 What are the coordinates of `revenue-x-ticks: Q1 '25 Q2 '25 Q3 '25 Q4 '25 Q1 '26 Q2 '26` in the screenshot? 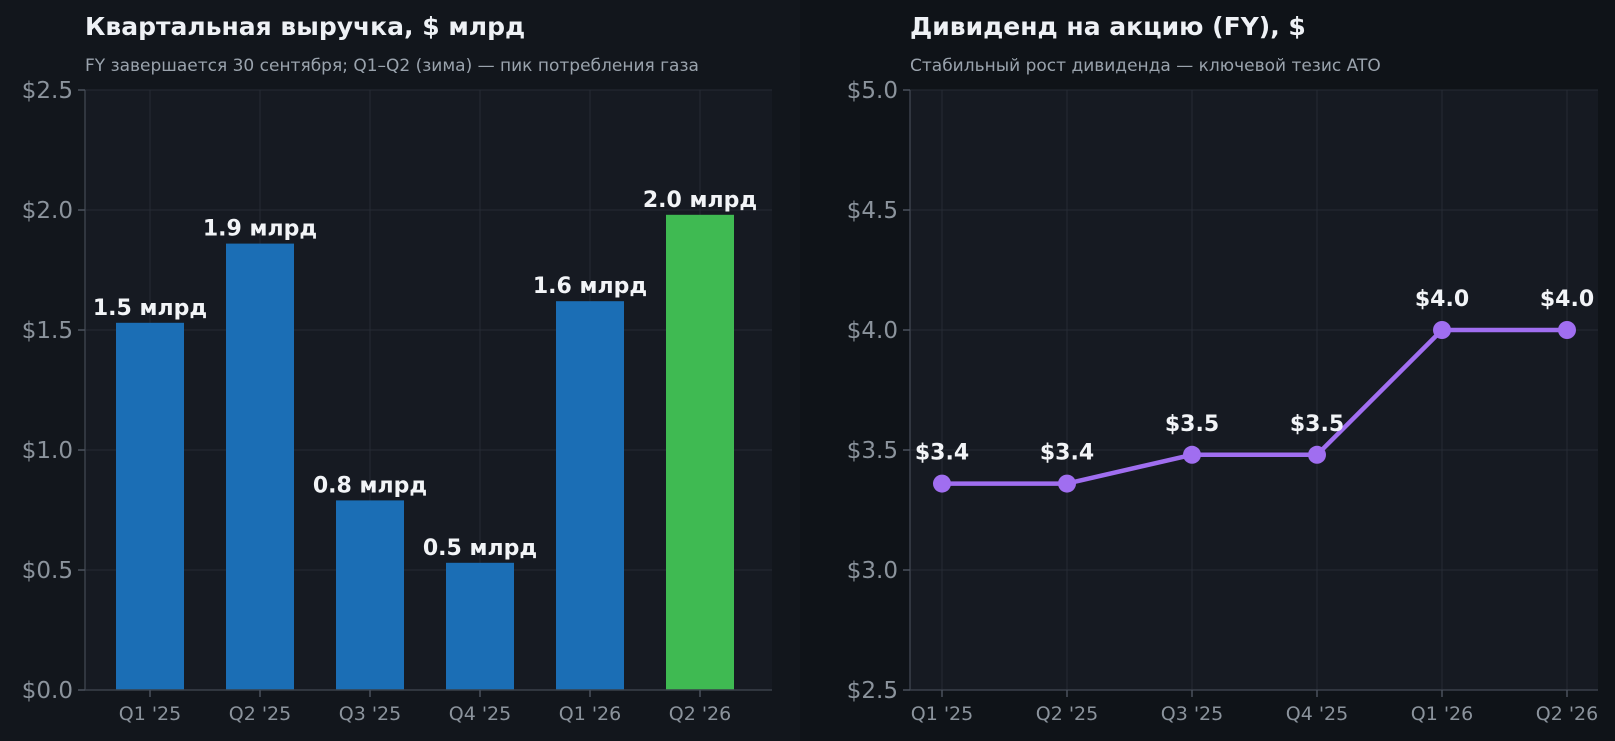 It's located at (425, 707).